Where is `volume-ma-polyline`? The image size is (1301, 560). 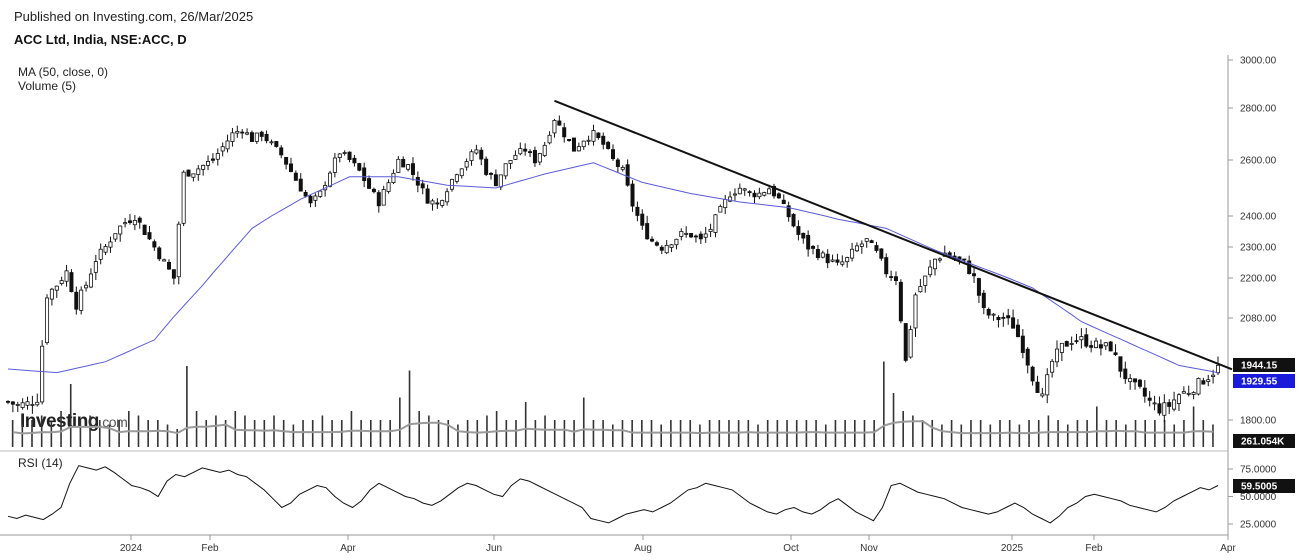
volume-ma-polyline is located at coordinates (613, 427).